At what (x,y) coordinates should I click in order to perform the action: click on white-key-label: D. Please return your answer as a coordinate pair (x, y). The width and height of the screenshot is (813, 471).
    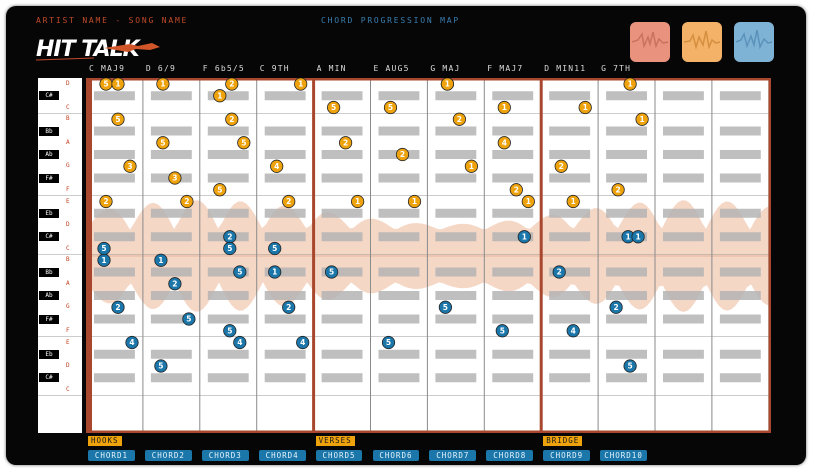
    Looking at the image, I should click on (68, 224).